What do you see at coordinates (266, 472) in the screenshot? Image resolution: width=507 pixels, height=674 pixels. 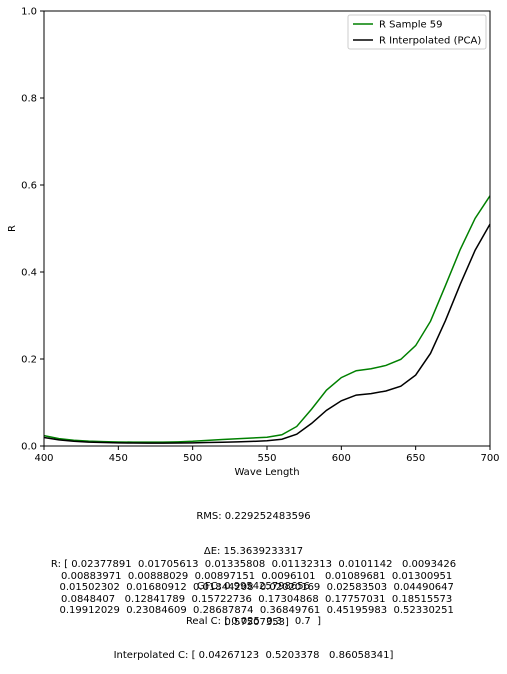 I see `x-axis-label: Wave Length` at bounding box center [266, 472].